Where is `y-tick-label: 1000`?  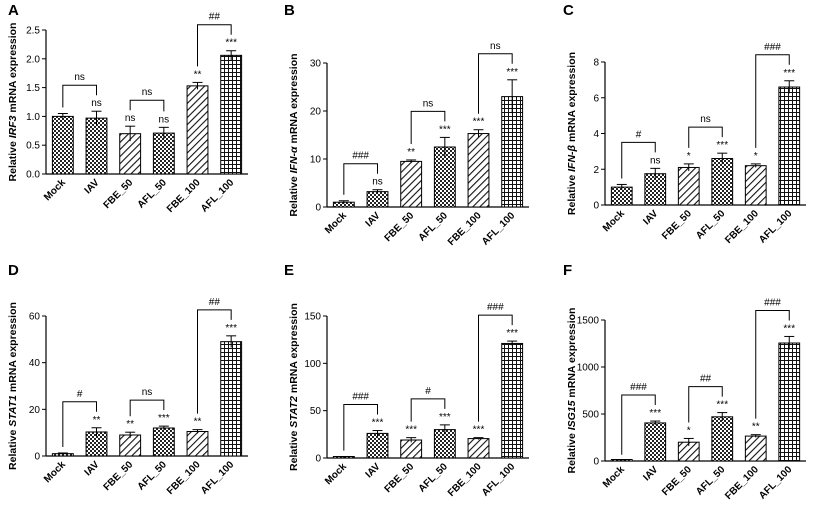
y-tick-label: 1000 is located at coordinates (588, 368).